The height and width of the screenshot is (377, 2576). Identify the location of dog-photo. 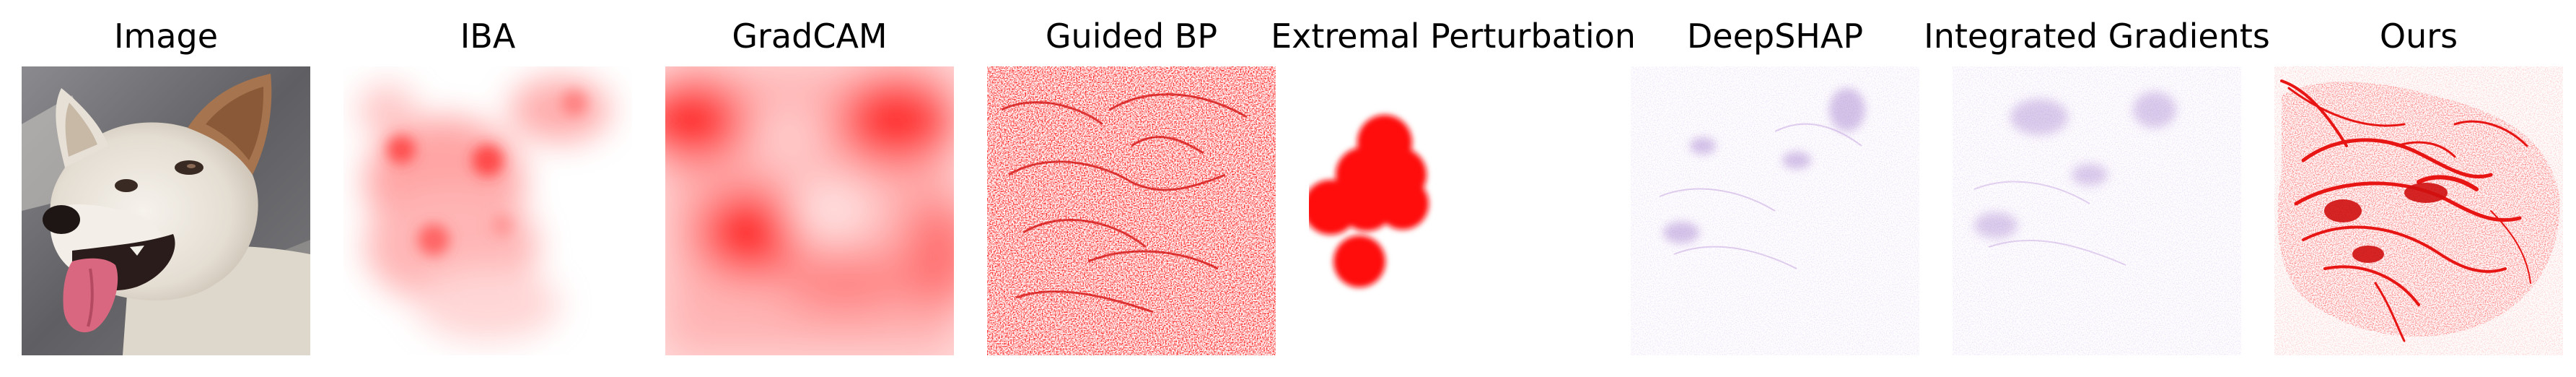
(166, 210).